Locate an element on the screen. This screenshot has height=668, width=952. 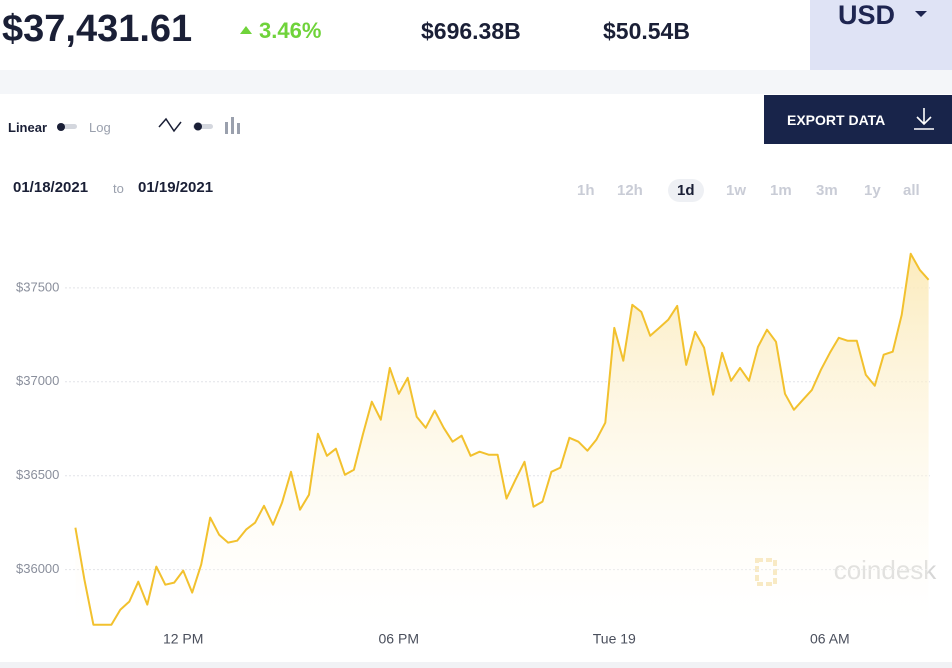
range-button: 1y is located at coordinates (872, 190).